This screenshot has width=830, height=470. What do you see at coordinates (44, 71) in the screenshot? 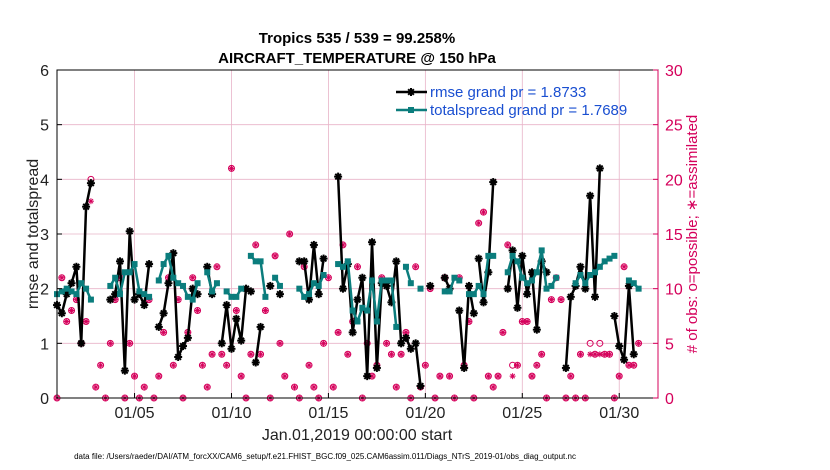
I see `y-tick-label: 6` at bounding box center [44, 71].